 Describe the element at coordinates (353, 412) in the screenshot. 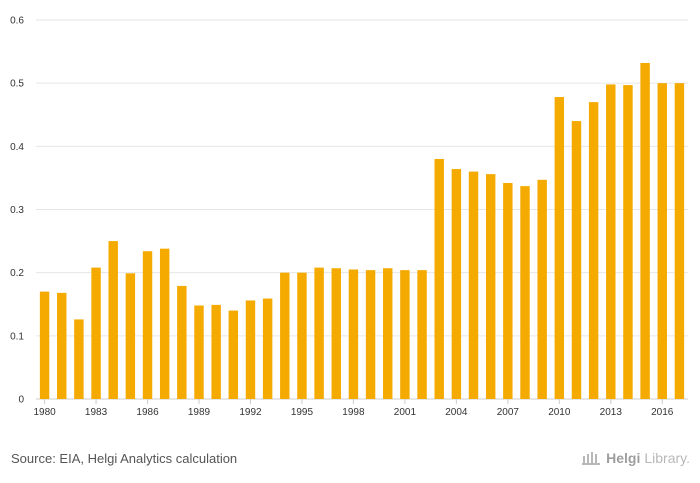

I see `x-tick-label: 1998` at that location.